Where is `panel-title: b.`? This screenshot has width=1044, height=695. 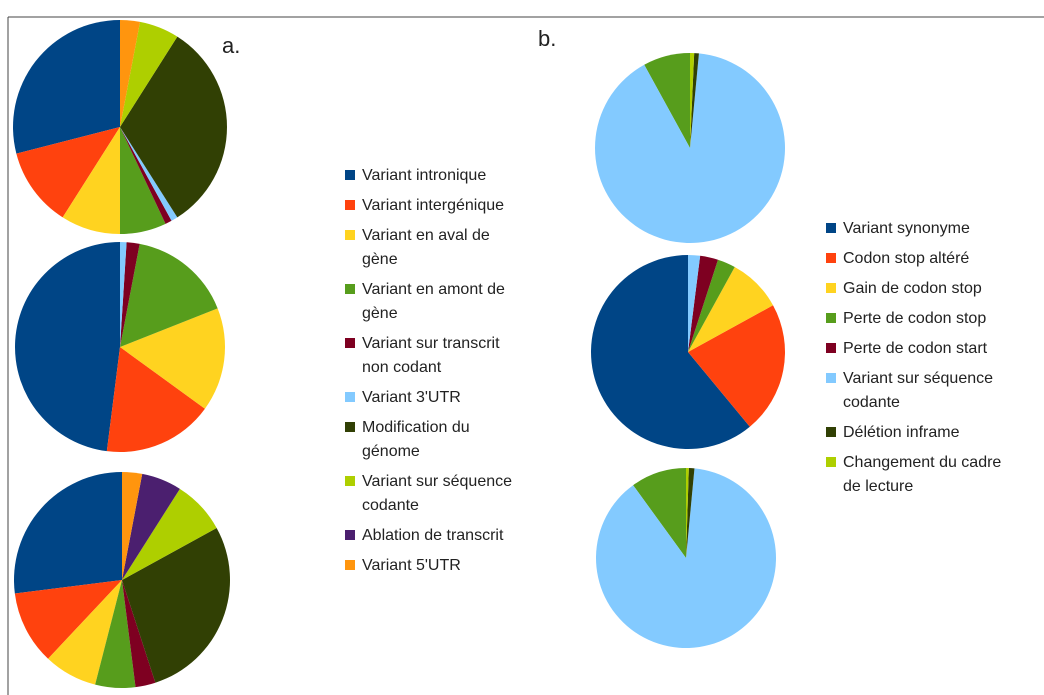
panel-title: b. is located at coordinates (547, 38).